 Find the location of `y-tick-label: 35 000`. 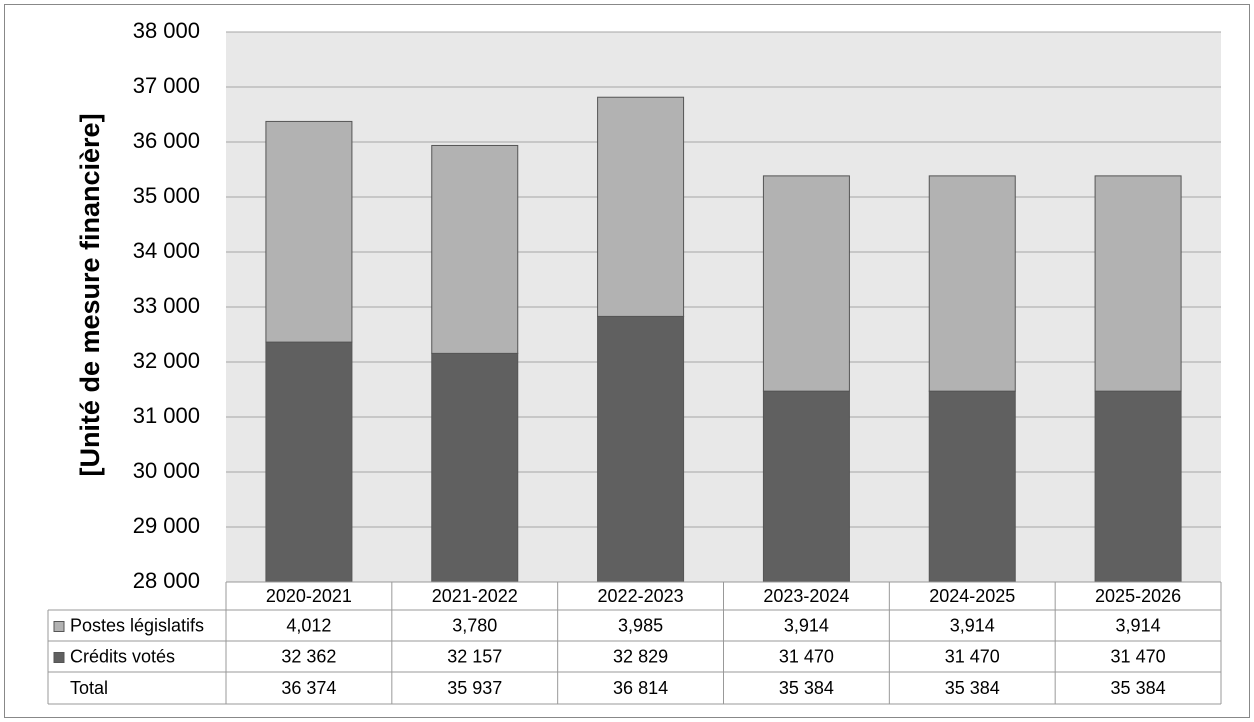

y-tick-label: 35 000 is located at coordinates (166, 195).